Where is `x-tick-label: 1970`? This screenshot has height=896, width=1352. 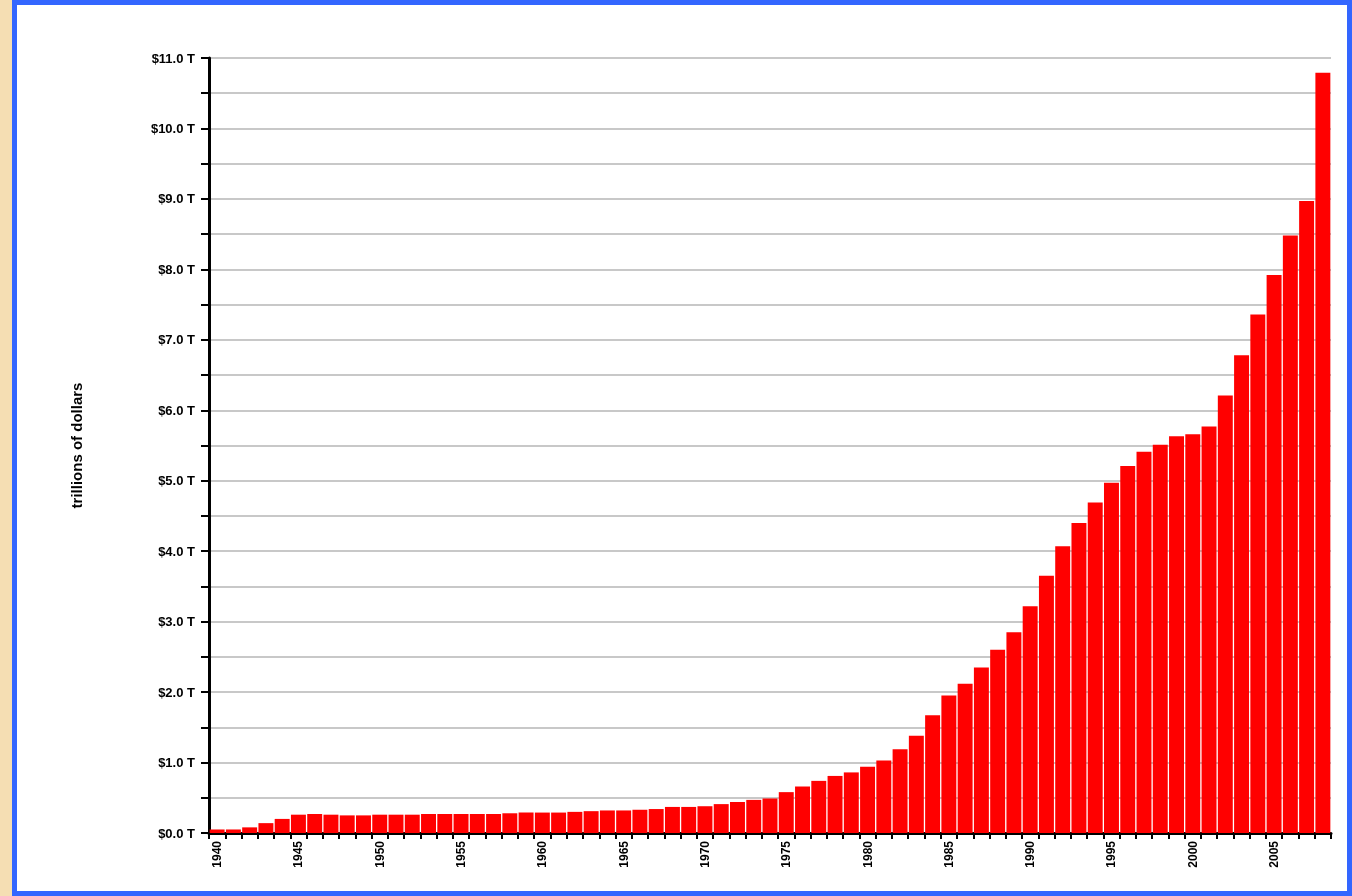 x-tick-label: 1970 is located at coordinates (704, 854).